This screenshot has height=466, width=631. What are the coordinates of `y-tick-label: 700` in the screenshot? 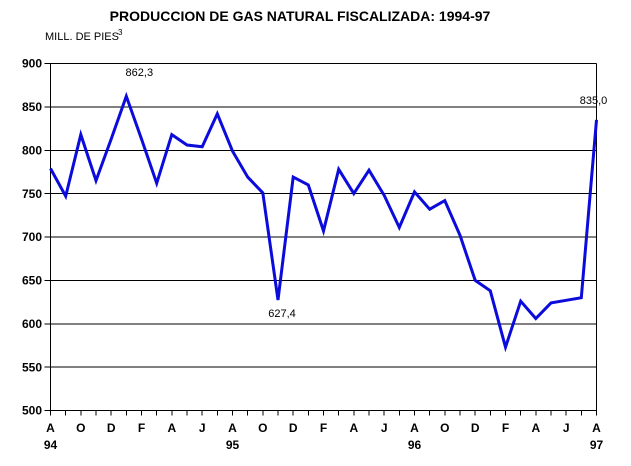 It's located at (32, 237).